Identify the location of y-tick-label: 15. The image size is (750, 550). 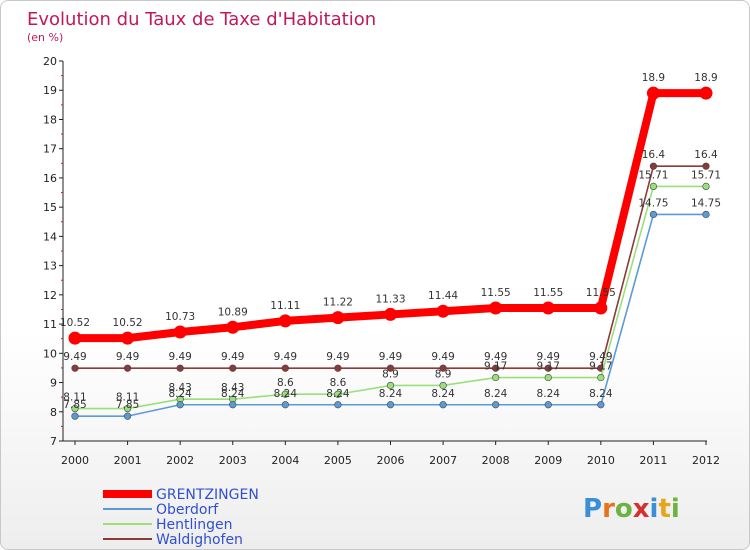
(50, 207).